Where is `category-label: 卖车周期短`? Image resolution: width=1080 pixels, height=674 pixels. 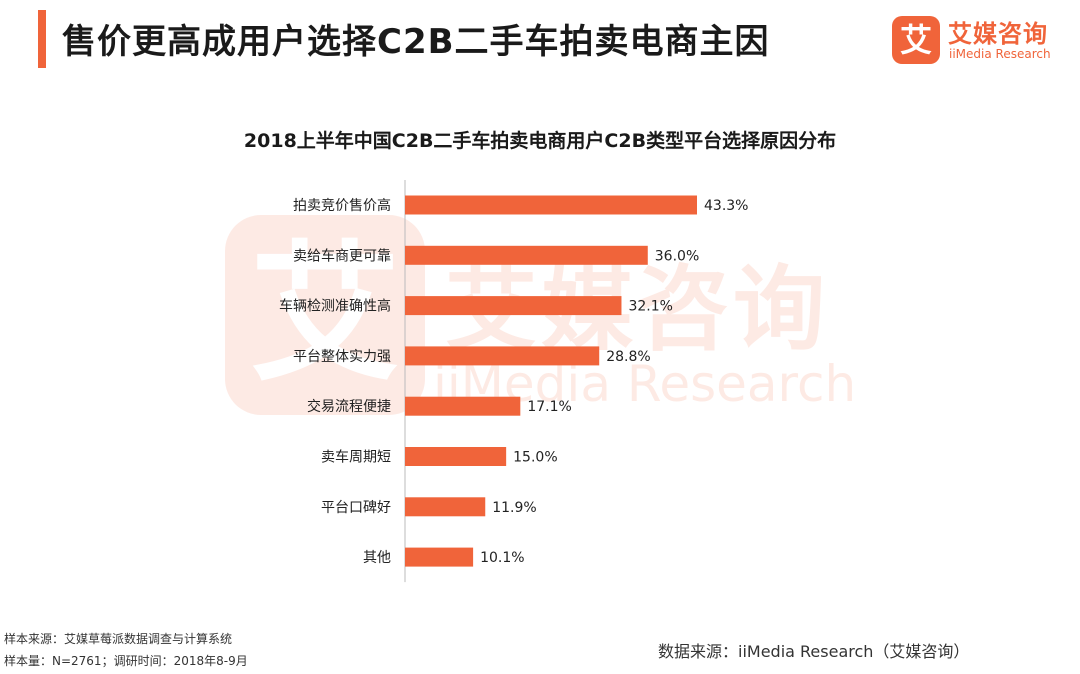
category-label: 卖车周期短 is located at coordinates (356, 457).